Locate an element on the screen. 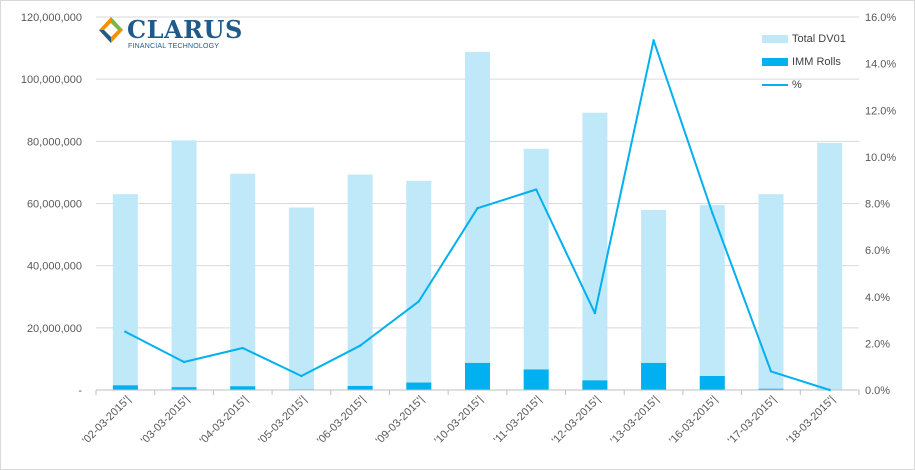 The image size is (915, 470). y-right-tick-label: 14.0% is located at coordinates (880, 65).